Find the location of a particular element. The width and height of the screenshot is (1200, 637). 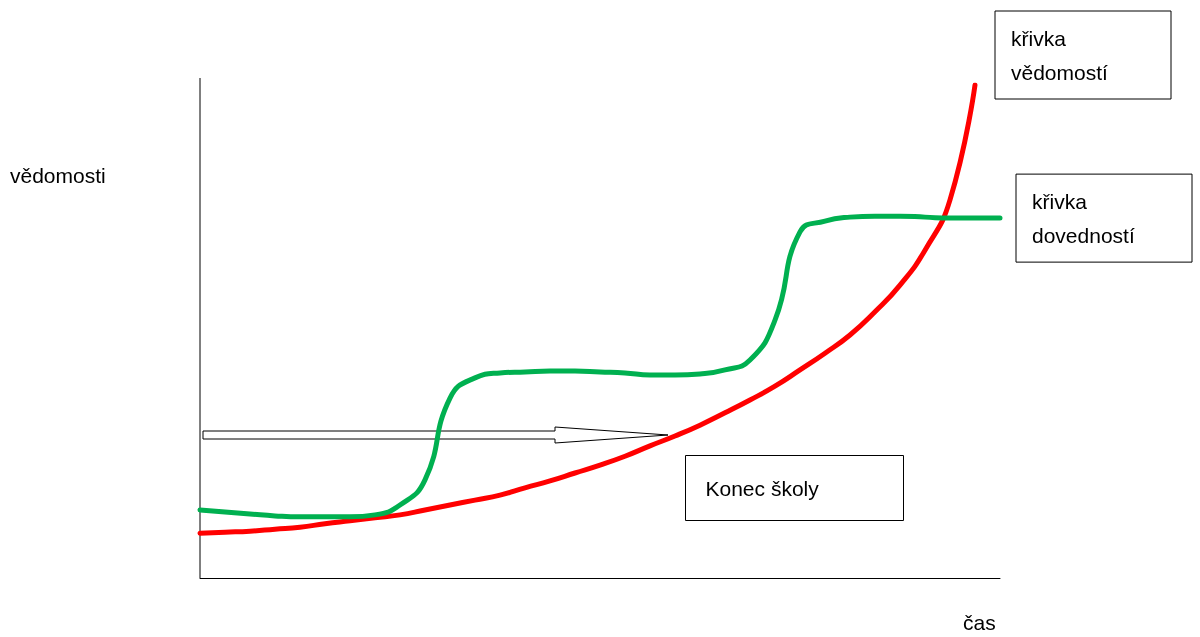

annotation: Konec školy is located at coordinates (762, 488).